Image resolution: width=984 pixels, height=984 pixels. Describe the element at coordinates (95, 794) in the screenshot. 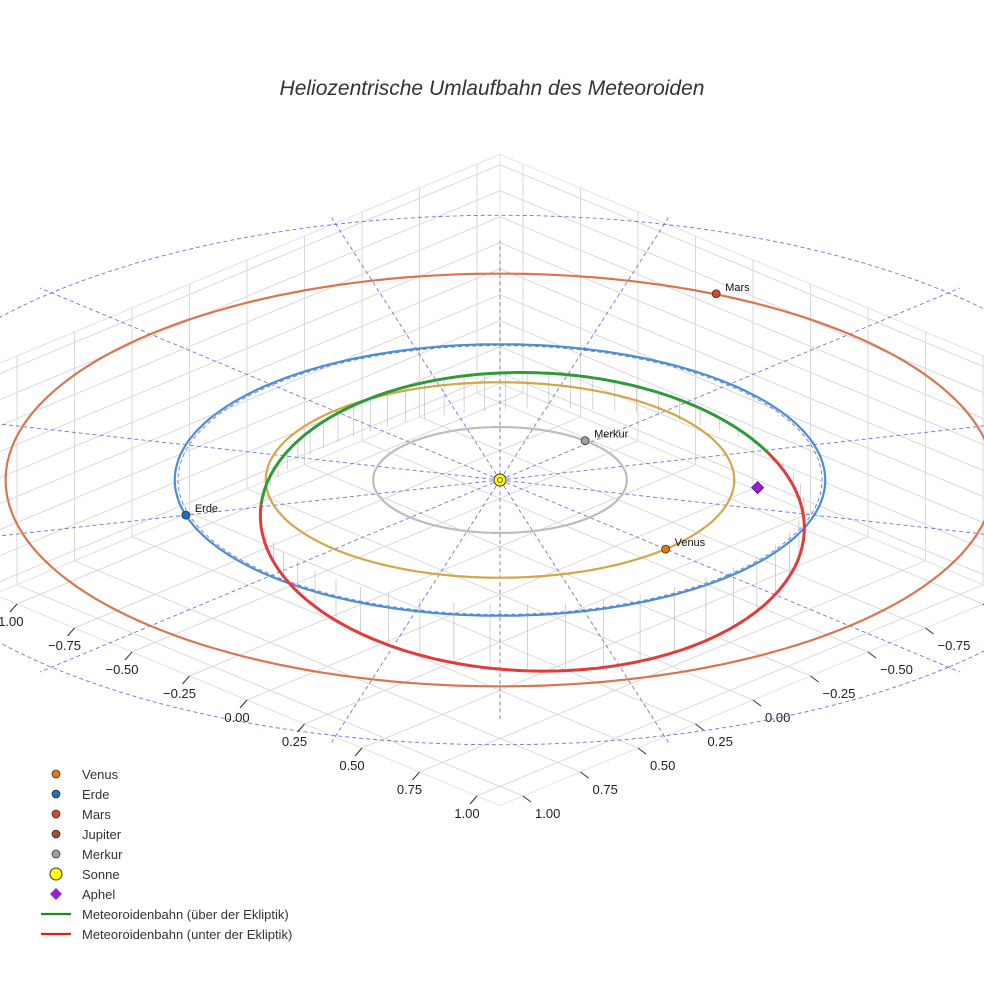

I see `legend-entry-label: Erde` at that location.